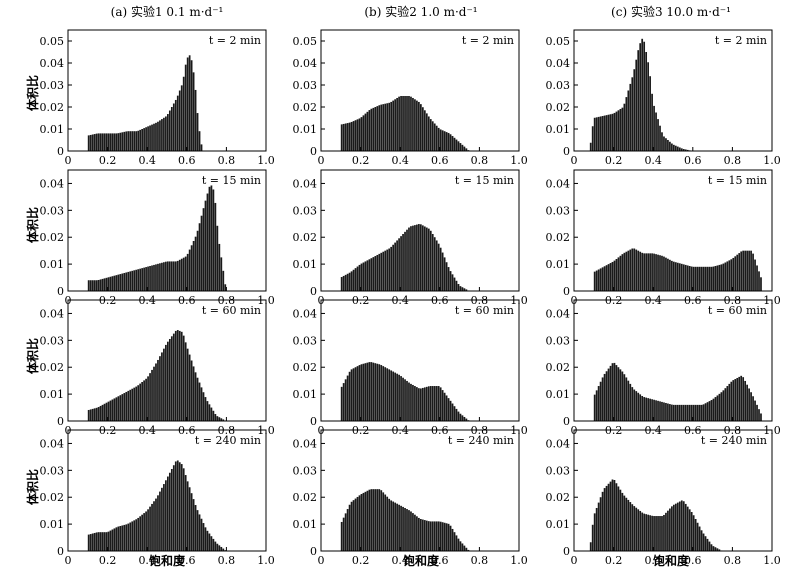 The height and width of the screenshot is (571, 800). Describe the element at coordinates (566, 151) in the screenshot. I see `y-tick-label: 0` at that location.